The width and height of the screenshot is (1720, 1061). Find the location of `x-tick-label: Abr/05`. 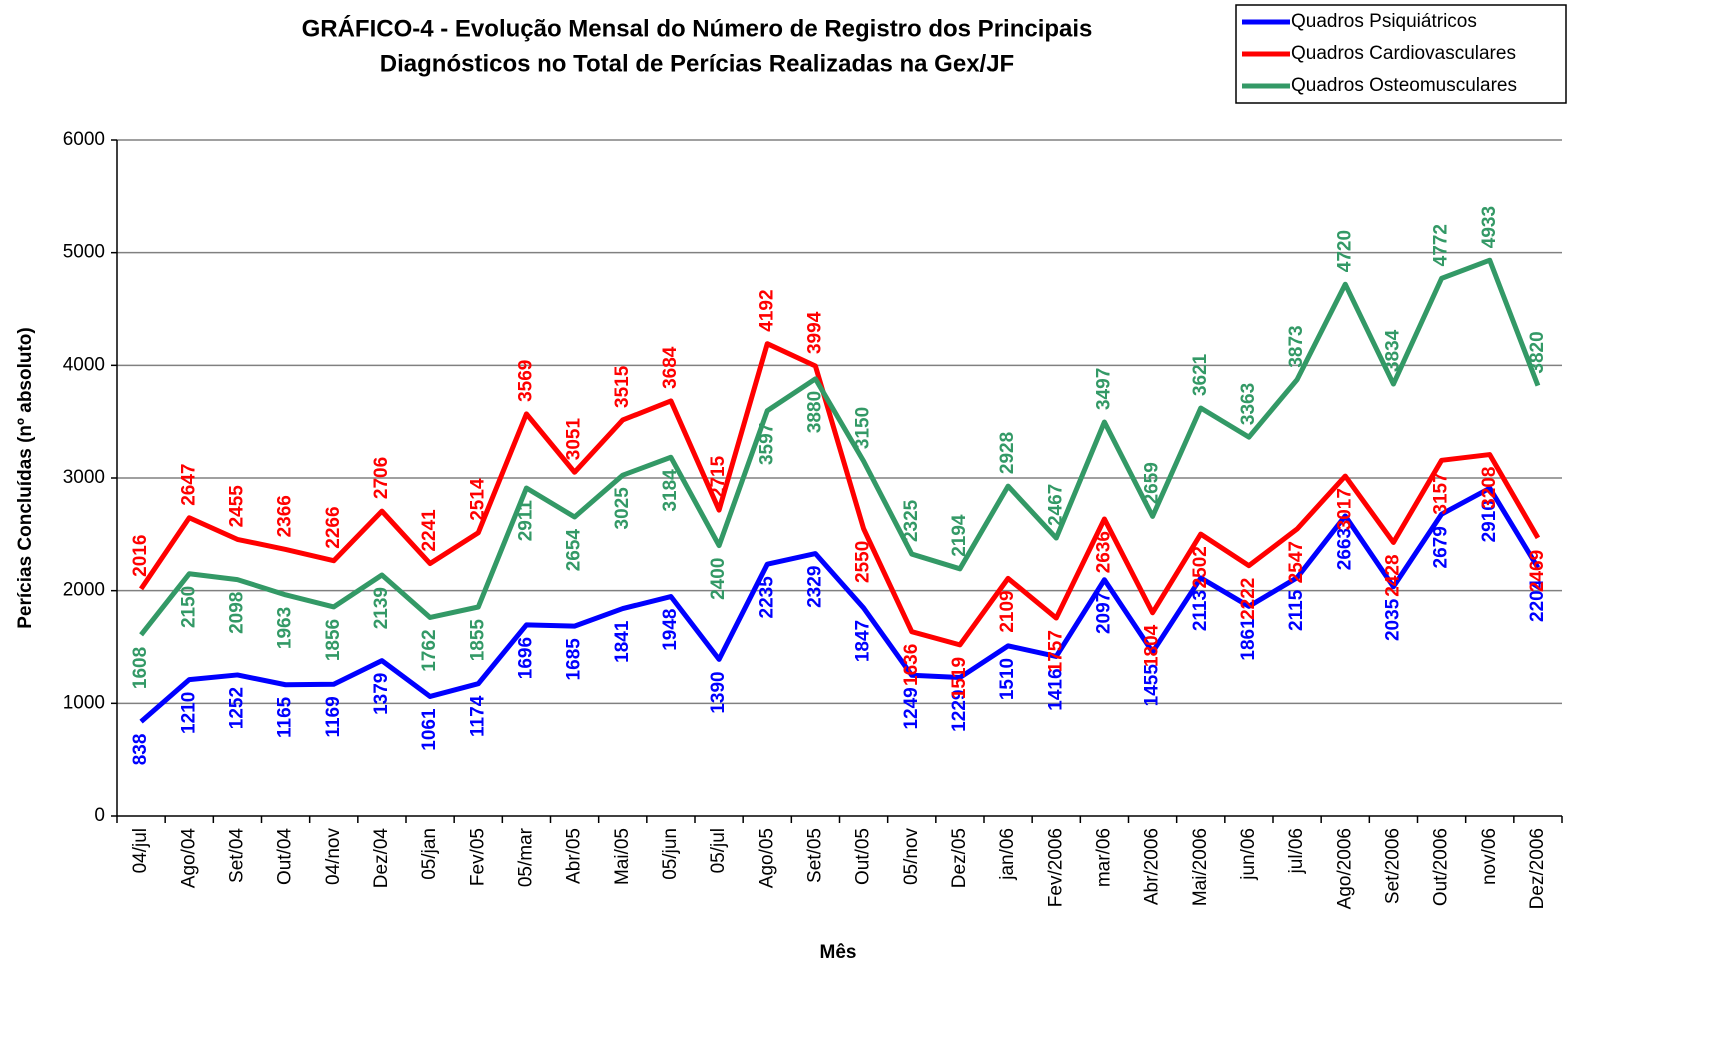

x-tick-label: Abr/05 is located at coordinates (574, 856).